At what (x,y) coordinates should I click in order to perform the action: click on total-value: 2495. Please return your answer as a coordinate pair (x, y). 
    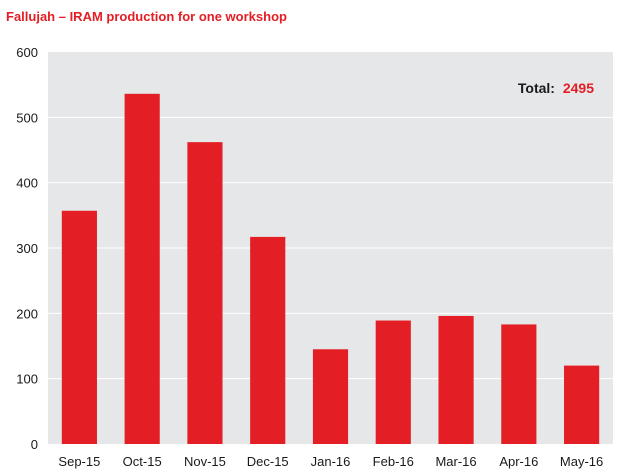
    Looking at the image, I should click on (578, 88).